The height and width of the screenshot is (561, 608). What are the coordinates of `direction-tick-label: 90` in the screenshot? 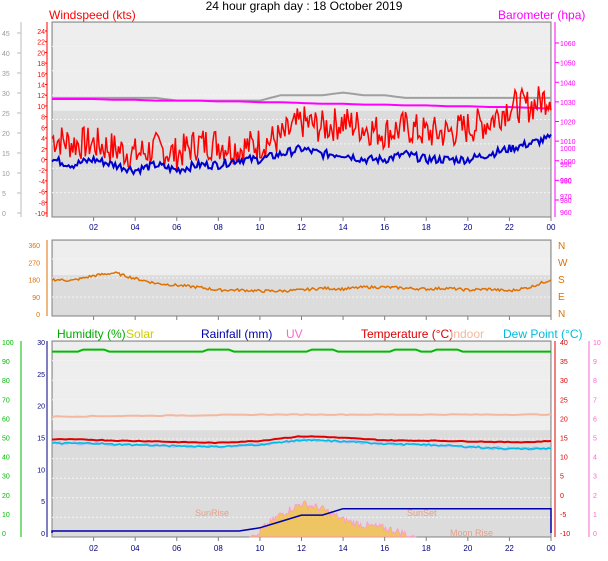 It's located at (36, 298).